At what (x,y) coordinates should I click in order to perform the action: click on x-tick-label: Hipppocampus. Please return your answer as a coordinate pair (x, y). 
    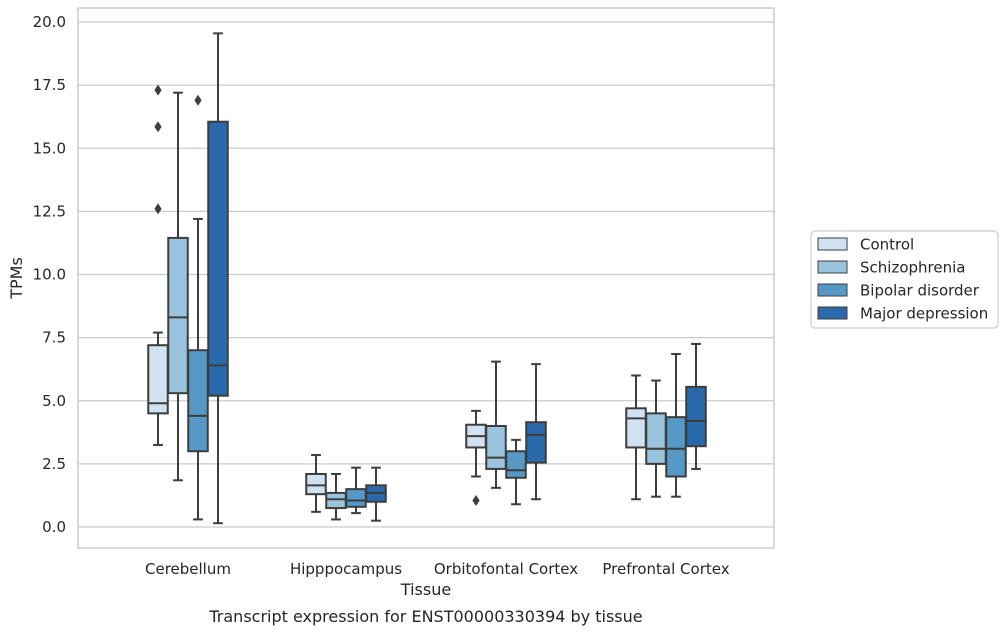
    Looking at the image, I should click on (346, 569).